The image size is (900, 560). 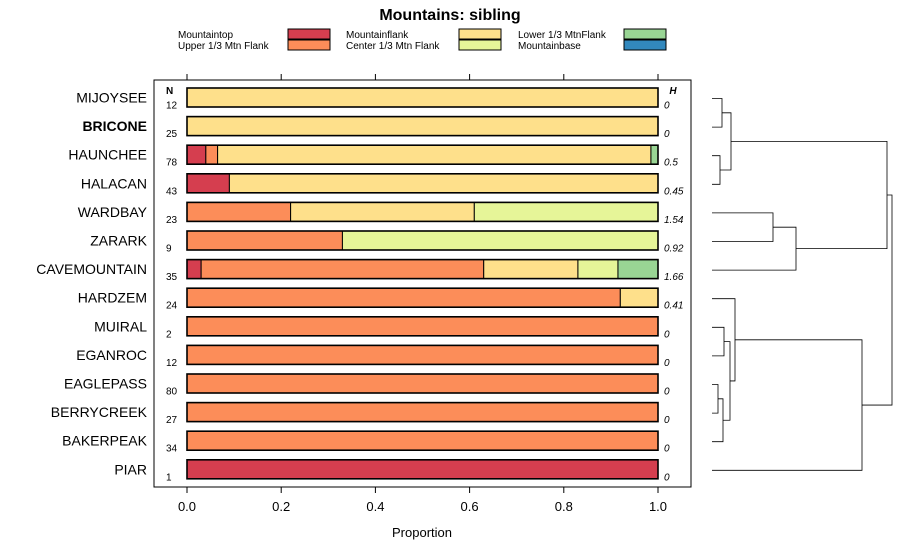 What do you see at coordinates (172, 163) in the screenshot?
I see `row-n-value: 78` at bounding box center [172, 163].